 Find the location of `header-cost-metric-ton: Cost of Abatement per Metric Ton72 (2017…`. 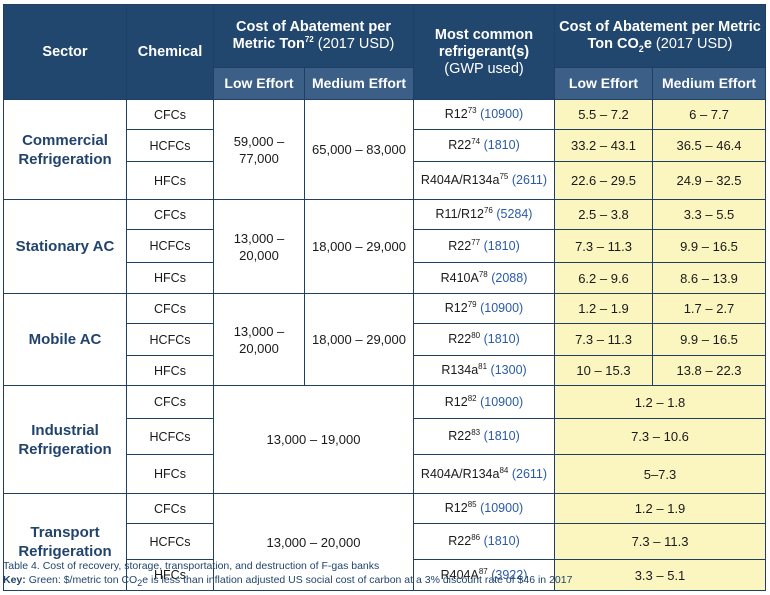

header-cost-metric-ton: Cost of Abatement per Metric Ton72 (2017… is located at coordinates (313, 36).